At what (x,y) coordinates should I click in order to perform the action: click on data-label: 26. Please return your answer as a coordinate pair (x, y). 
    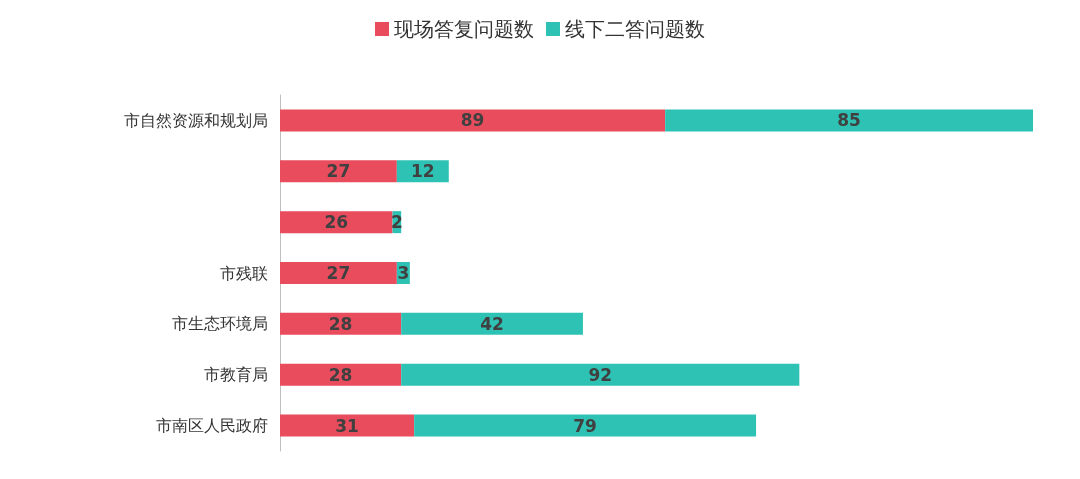
    Looking at the image, I should click on (336, 222).